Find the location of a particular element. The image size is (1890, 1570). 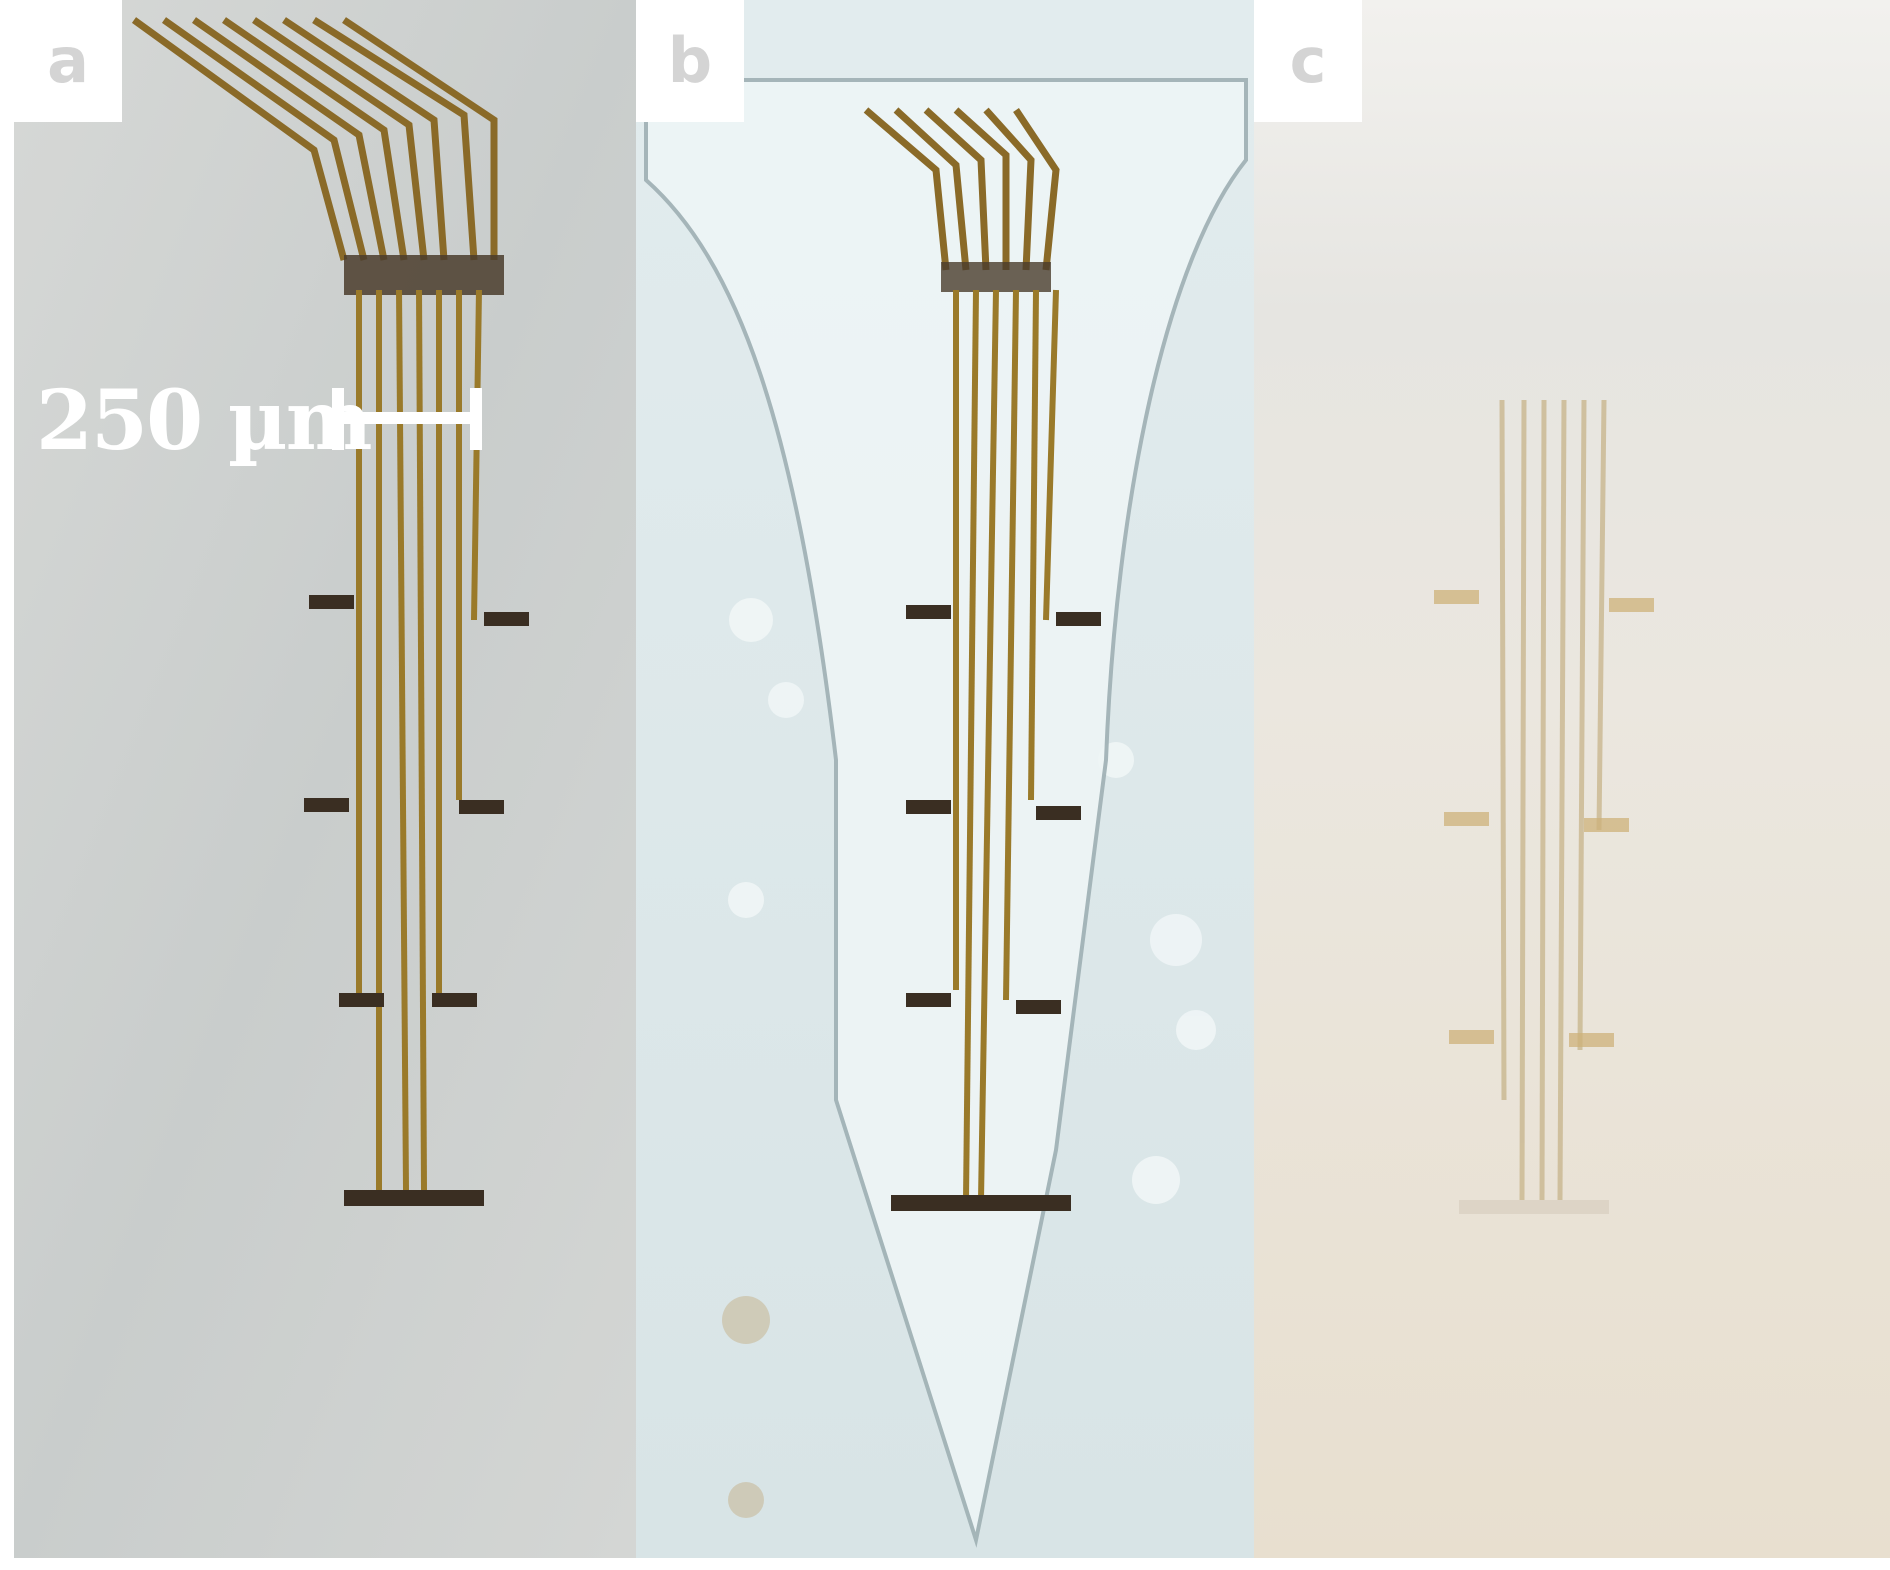

scale-bar-label: 250 µm is located at coordinates (204, 421).